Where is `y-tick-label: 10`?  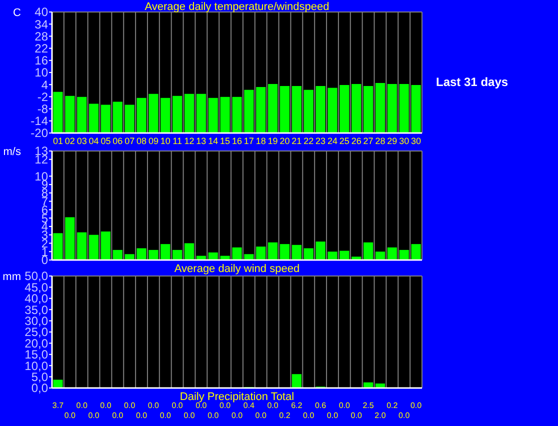
y-tick-label: 10 is located at coordinates (41, 73).